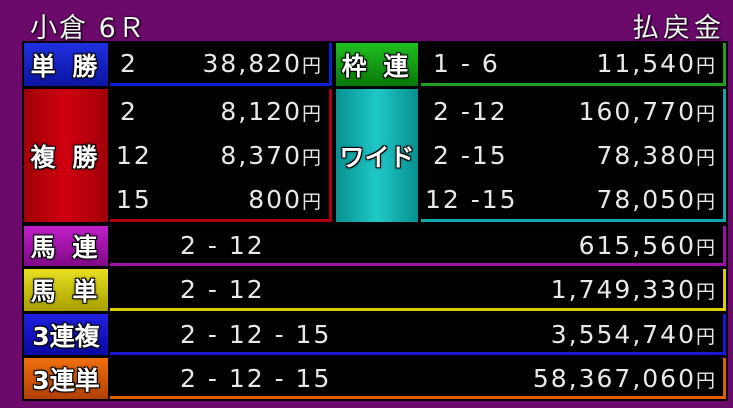 The image size is (733, 408). What do you see at coordinates (129, 63) in the screenshot?
I see `tansho-combo: 2` at bounding box center [129, 63].